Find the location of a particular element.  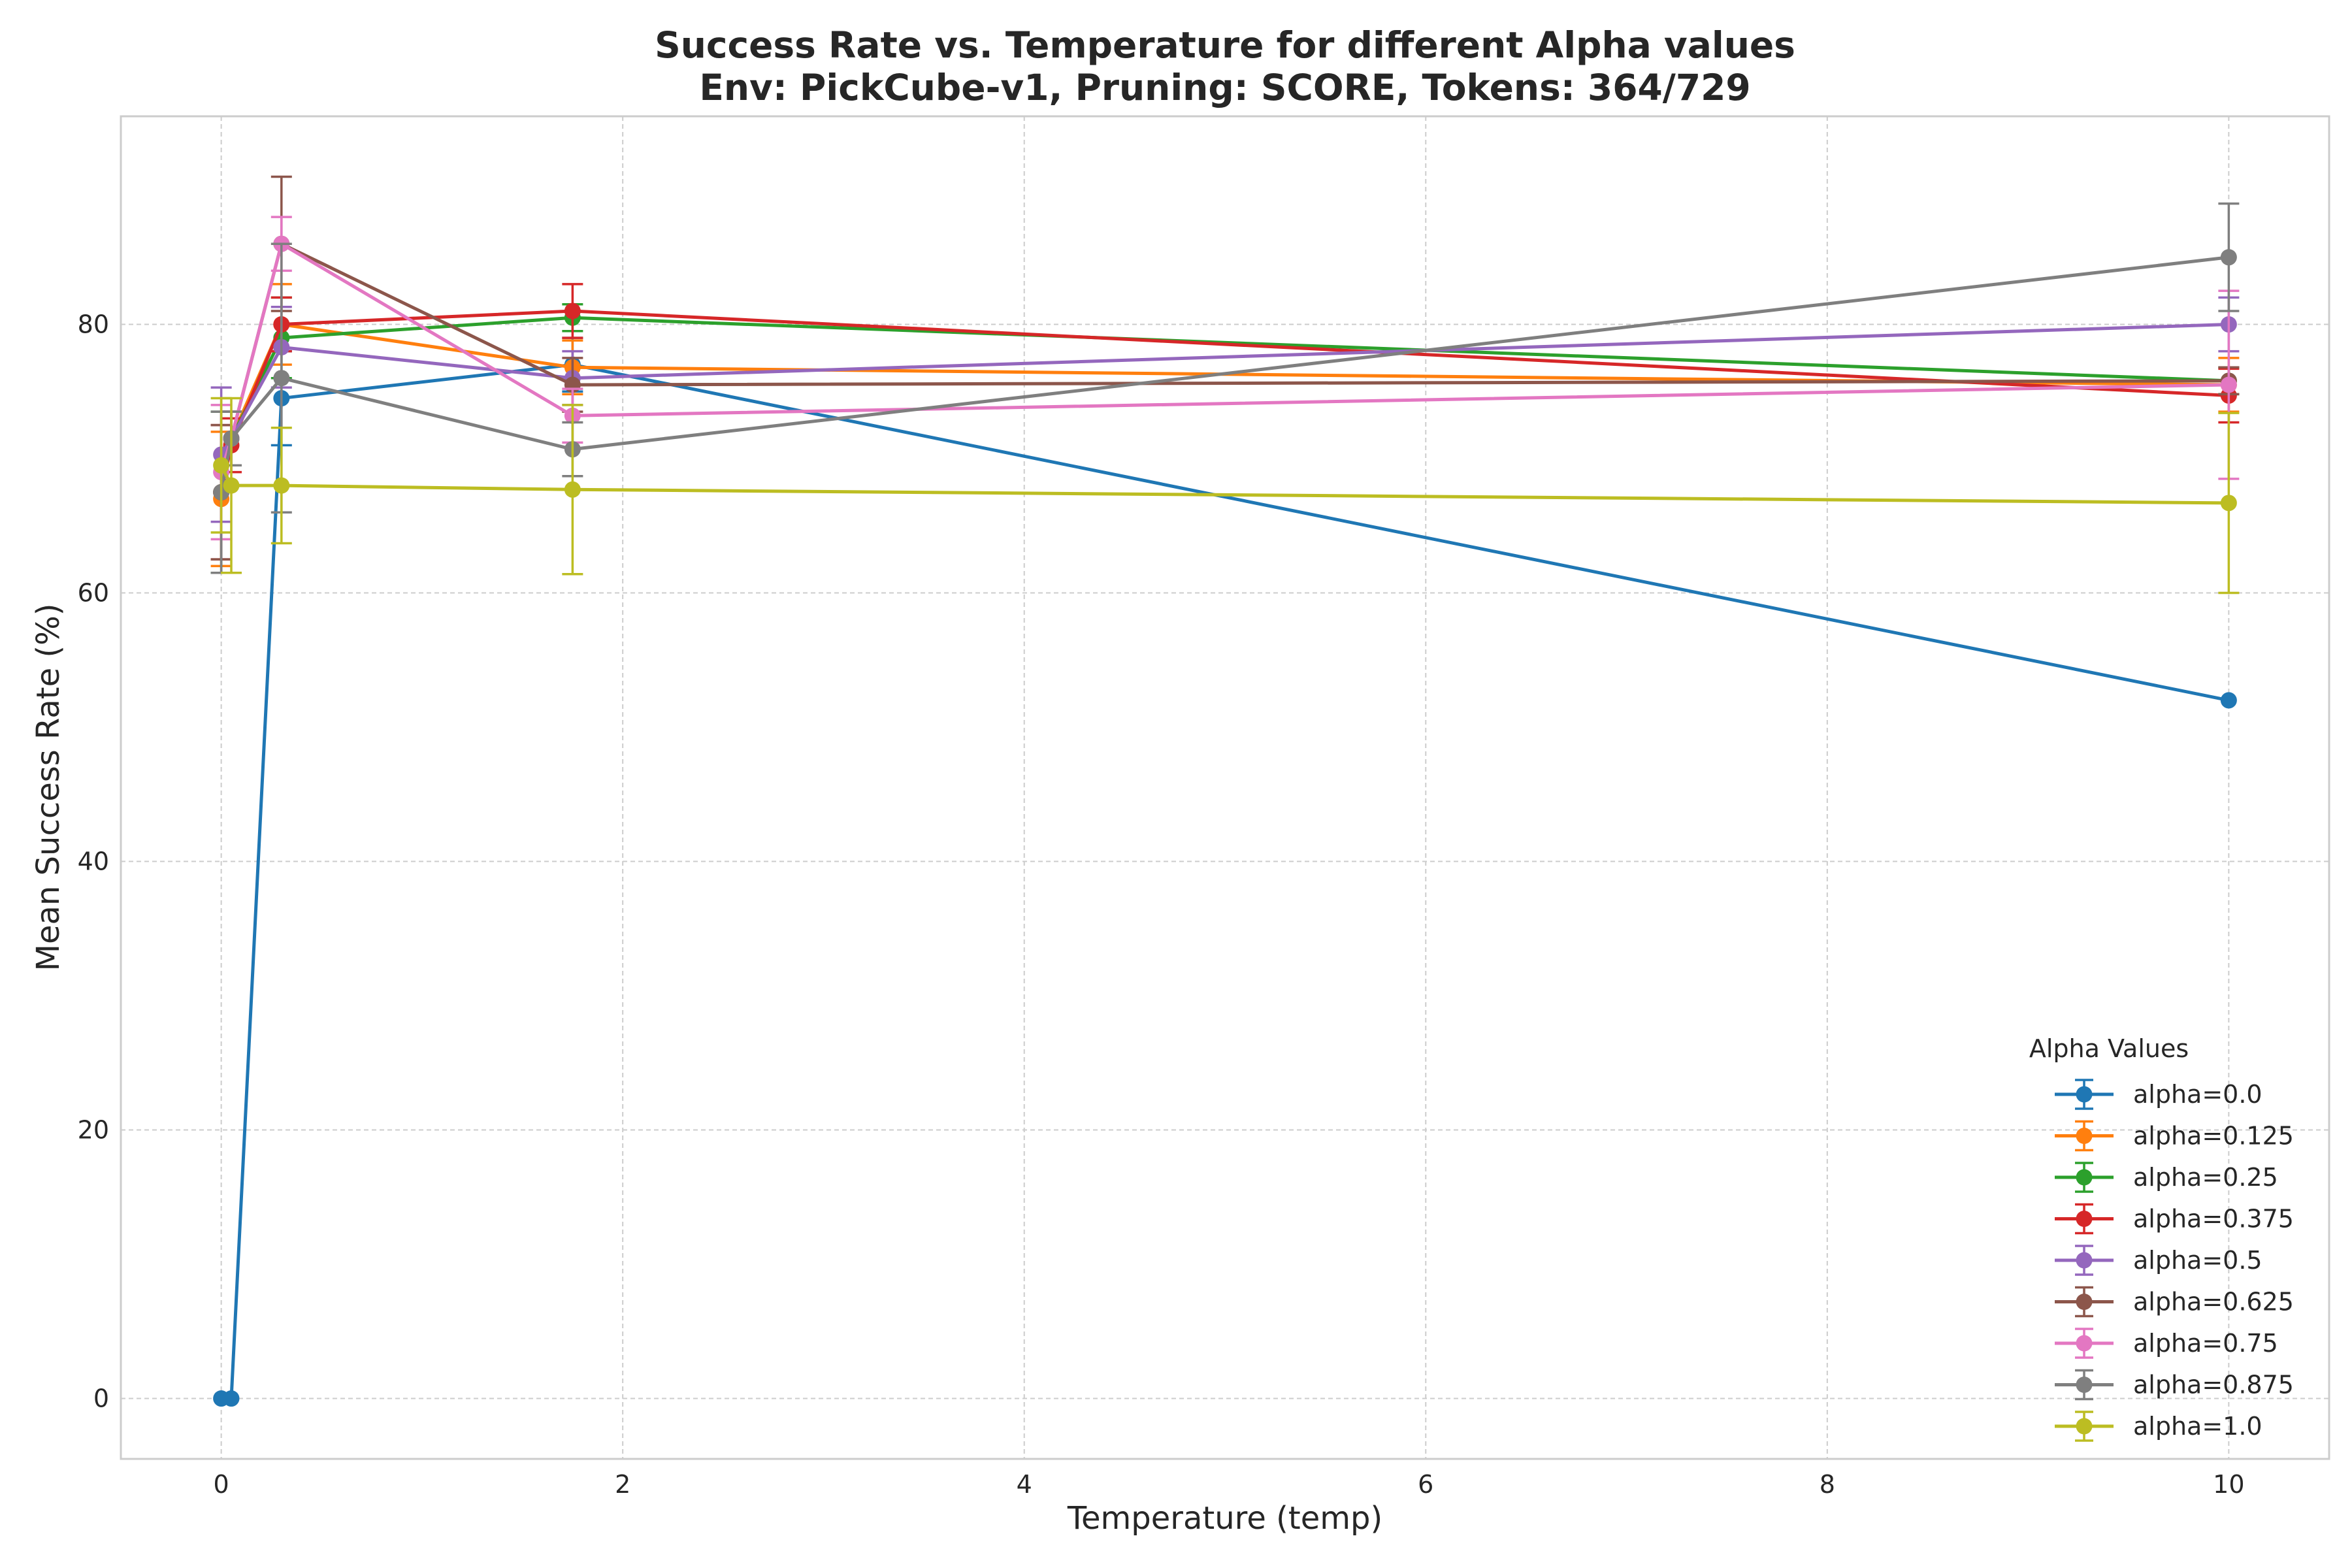

y-tick-label: 40 is located at coordinates (93, 861).